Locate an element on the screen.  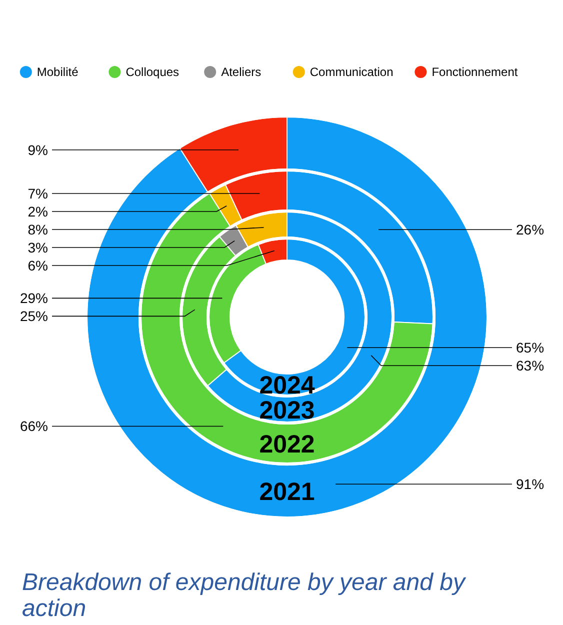
data-label: 7% is located at coordinates (38, 193).